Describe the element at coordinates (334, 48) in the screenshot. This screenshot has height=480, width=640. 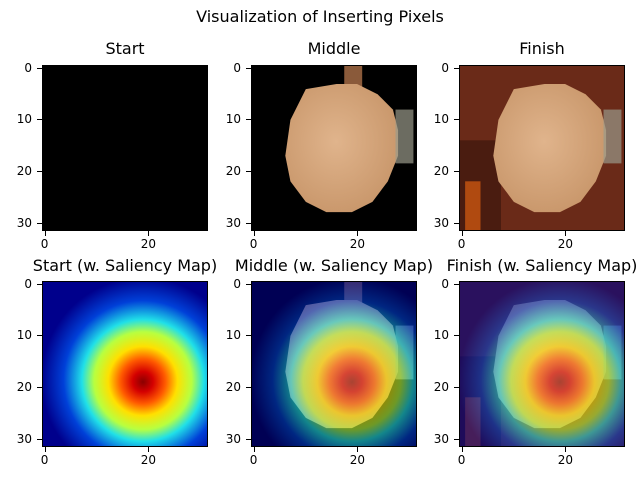
I see `panel-title-2: Middle` at that location.